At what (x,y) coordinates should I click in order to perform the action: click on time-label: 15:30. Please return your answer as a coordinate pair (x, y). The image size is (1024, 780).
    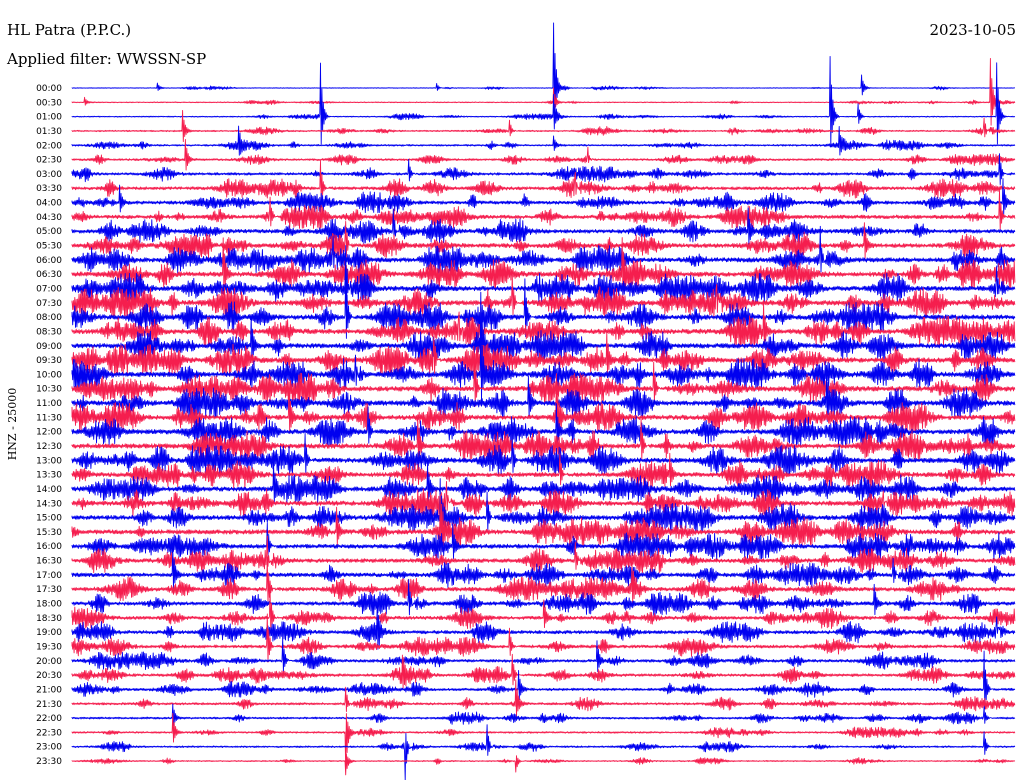
    Looking at the image, I should click on (49, 533).